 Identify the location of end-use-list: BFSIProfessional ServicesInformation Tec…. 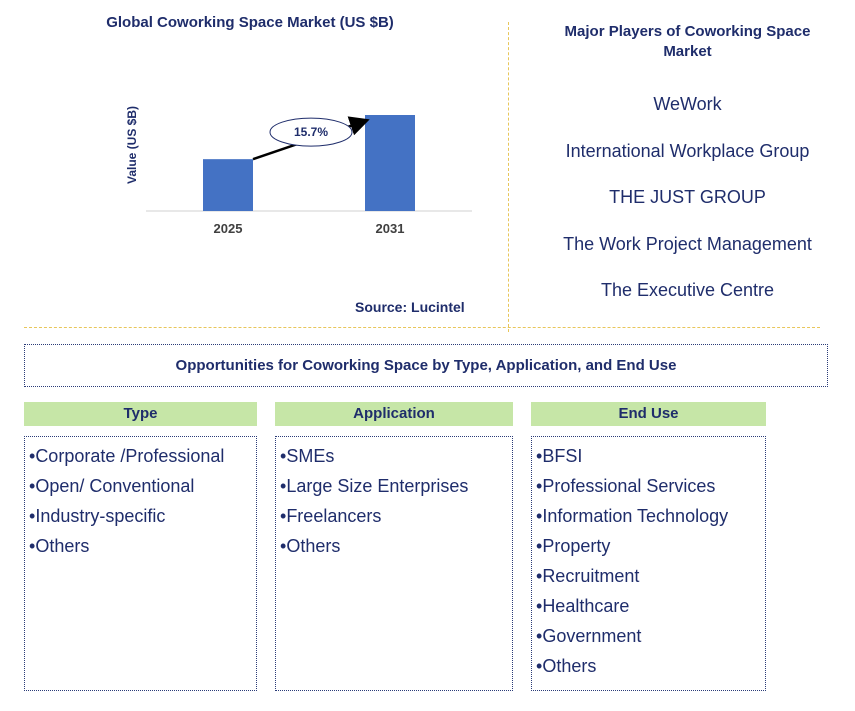
(648, 563).